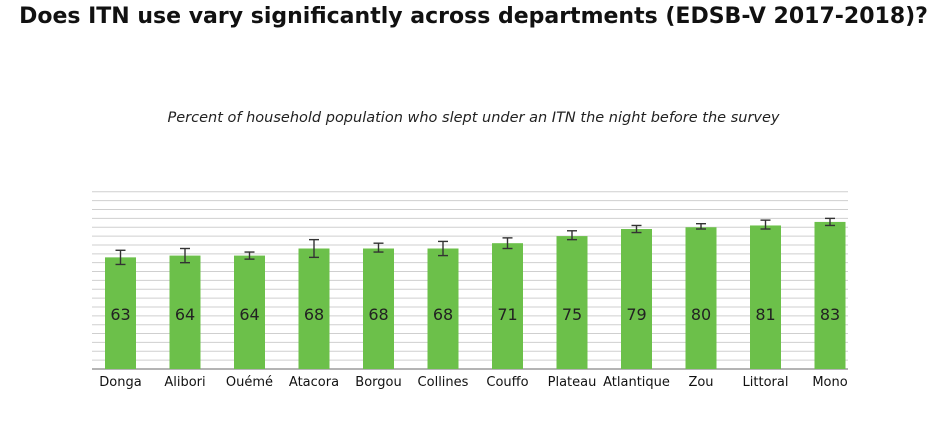  Describe the element at coordinates (572, 382) in the screenshot. I see `category-label: Plateau` at that location.